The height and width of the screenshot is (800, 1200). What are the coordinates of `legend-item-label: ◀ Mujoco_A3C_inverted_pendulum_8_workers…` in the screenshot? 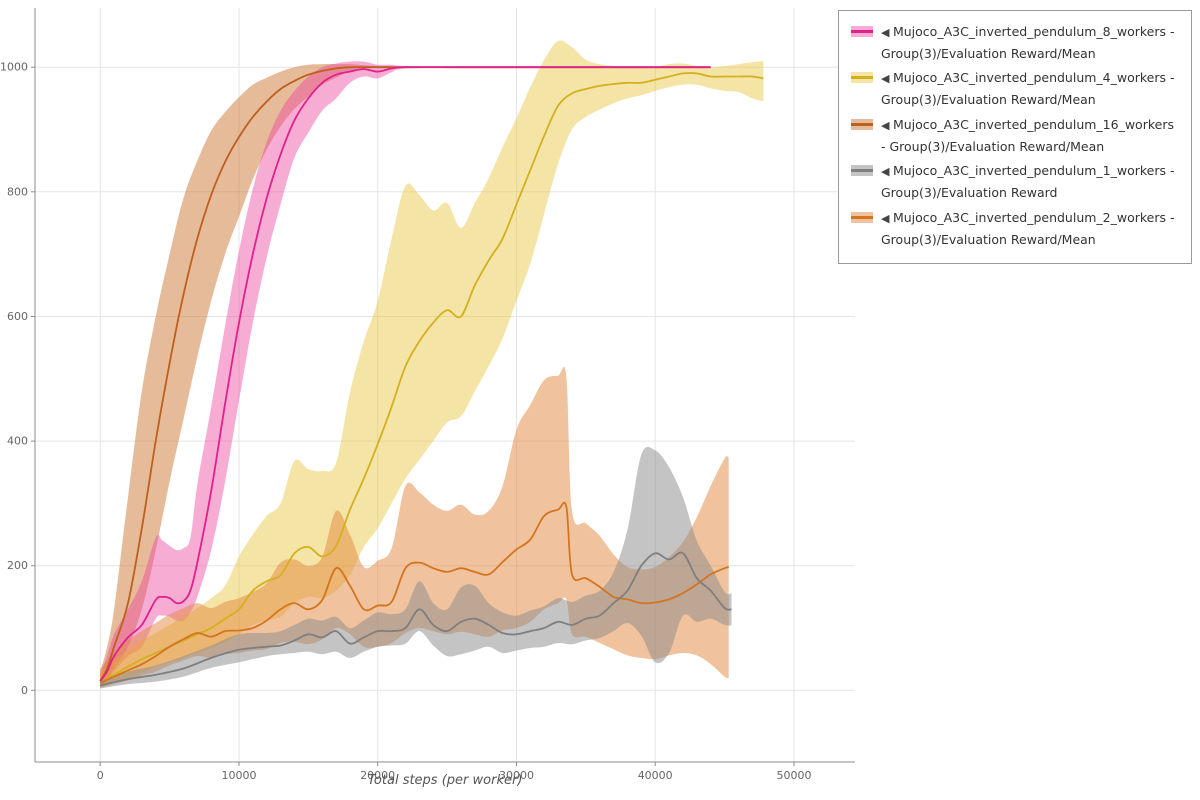 It's located at (1028, 42).